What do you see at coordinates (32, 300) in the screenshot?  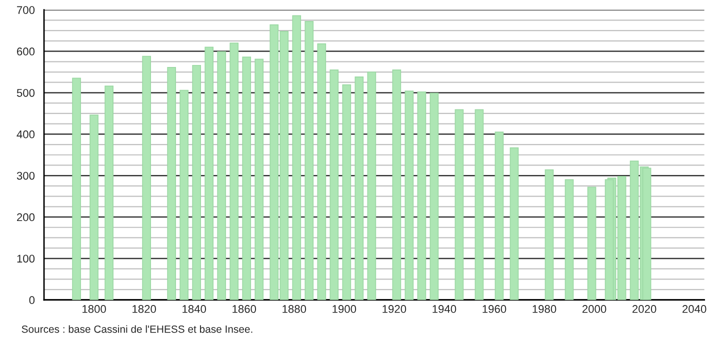 I see `y-tick-label: 0` at bounding box center [32, 300].